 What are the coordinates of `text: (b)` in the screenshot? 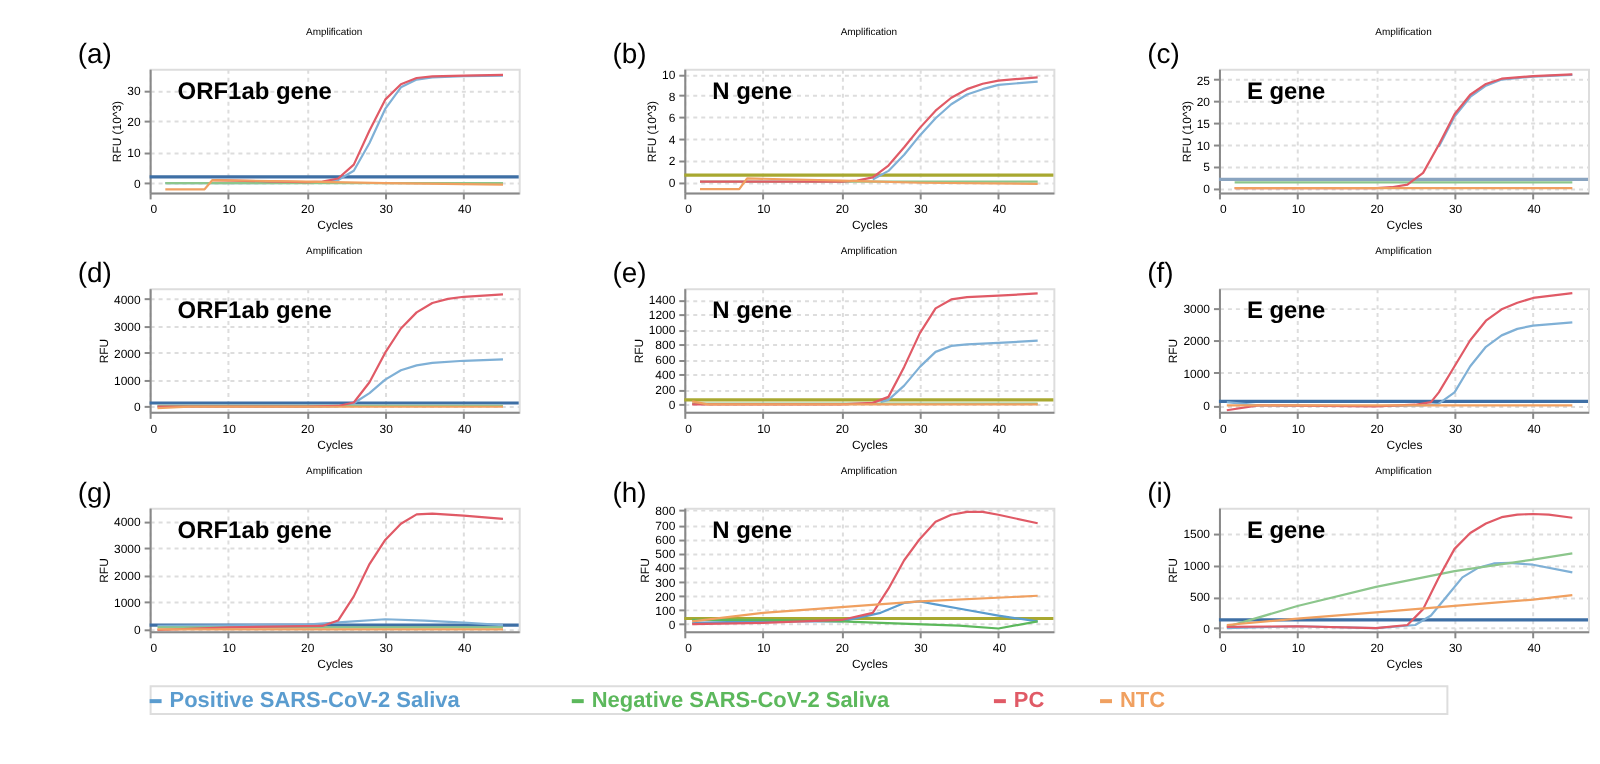 It's located at (629, 52).